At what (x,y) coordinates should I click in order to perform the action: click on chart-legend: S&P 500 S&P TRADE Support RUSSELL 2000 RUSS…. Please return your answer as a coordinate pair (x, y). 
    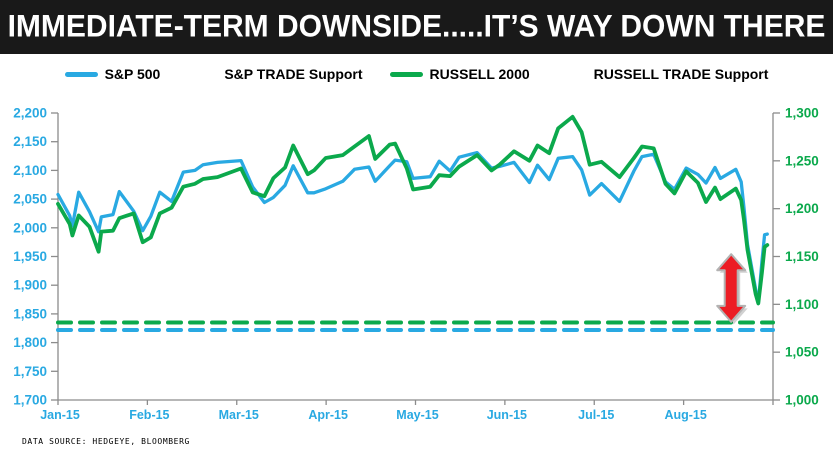
    Looking at the image, I should click on (416, 74).